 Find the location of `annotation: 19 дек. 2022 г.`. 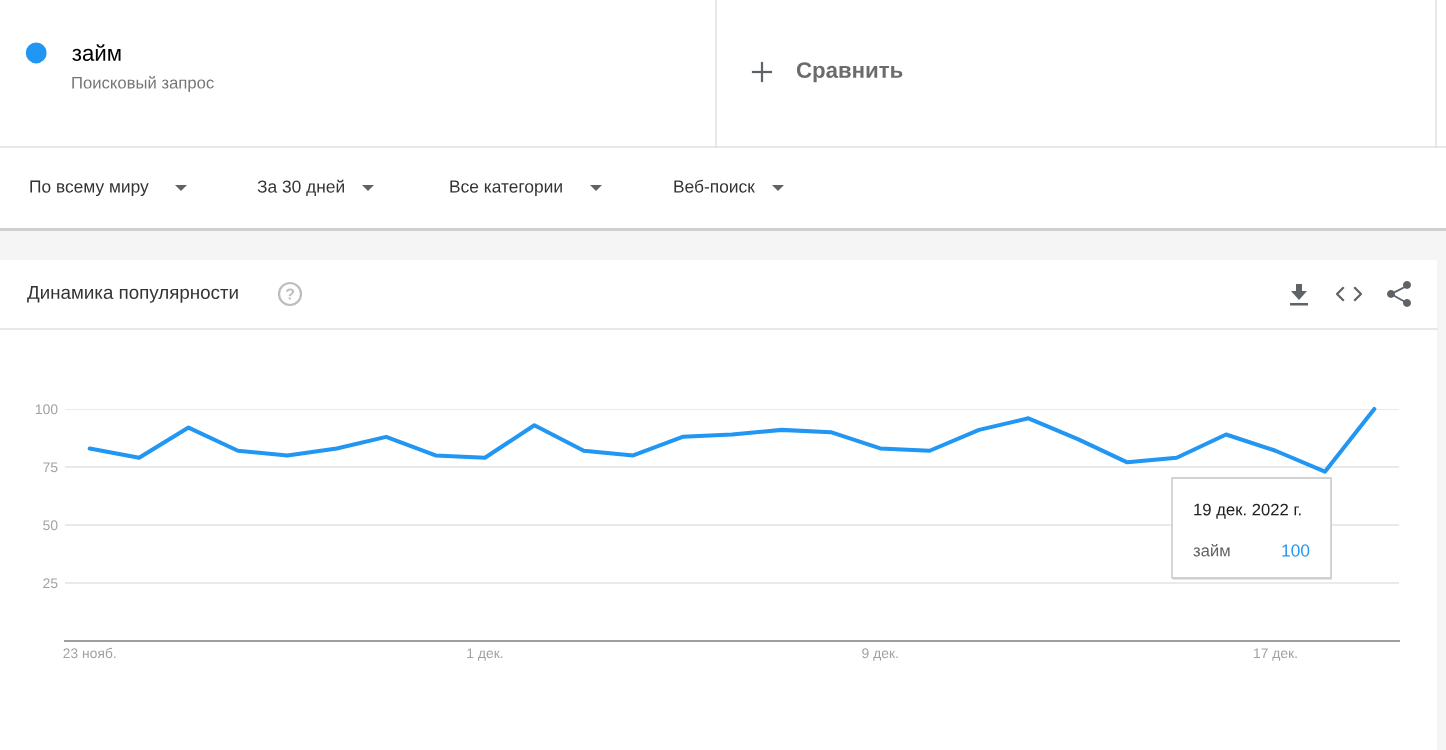

annotation: 19 дек. 2022 г. is located at coordinates (1247, 511).